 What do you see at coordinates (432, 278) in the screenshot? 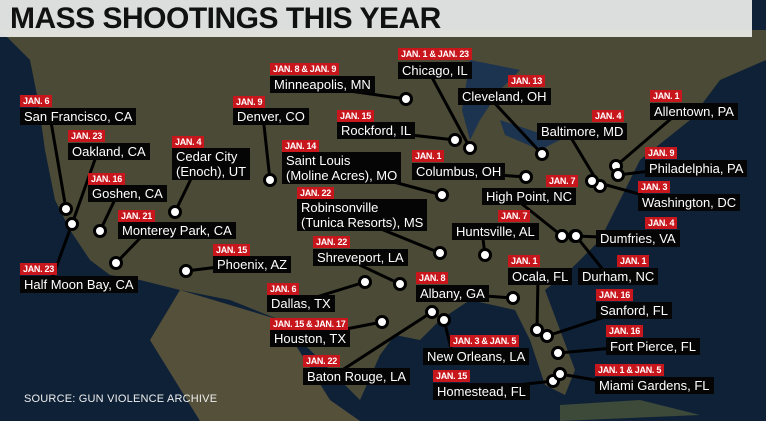
I see `date-badge: JAN. 8` at bounding box center [432, 278].